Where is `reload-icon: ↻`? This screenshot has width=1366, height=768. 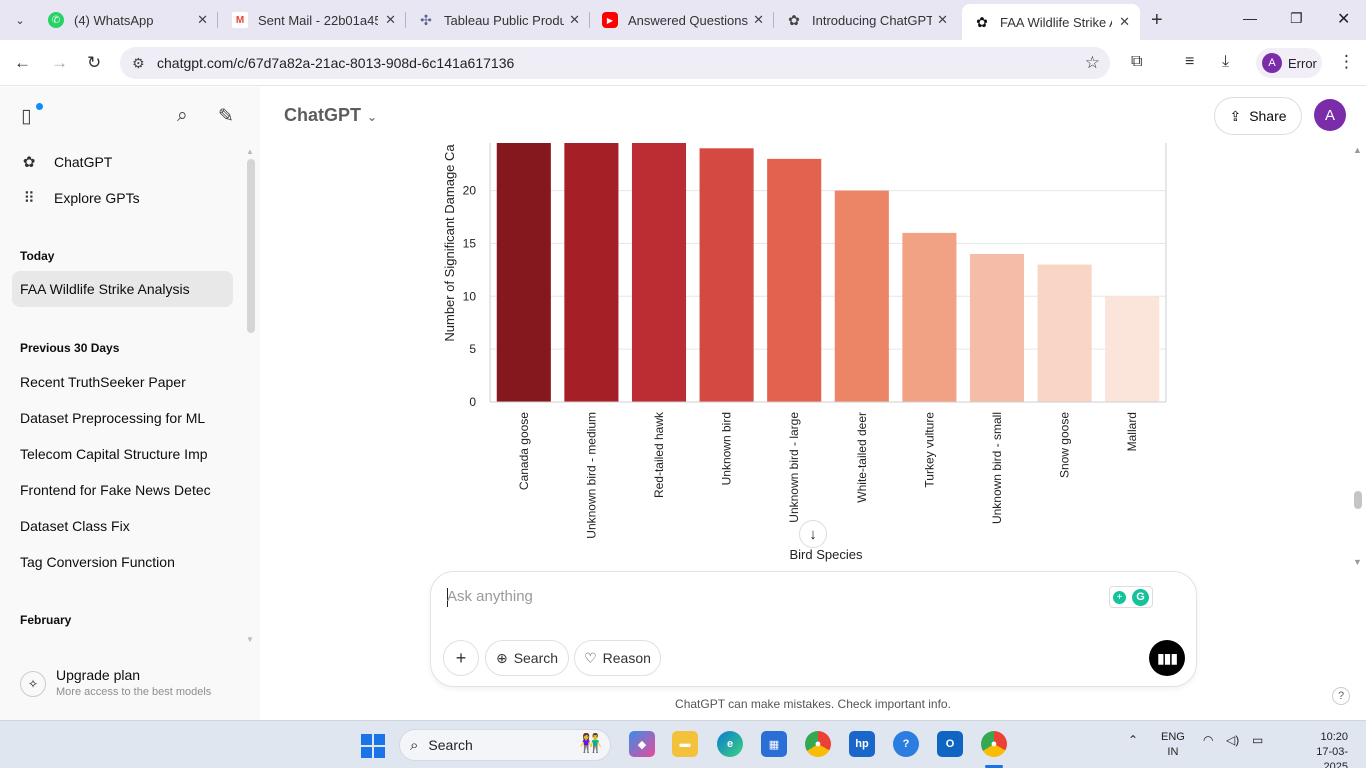
reload-icon: ↻ is located at coordinates (94, 62).